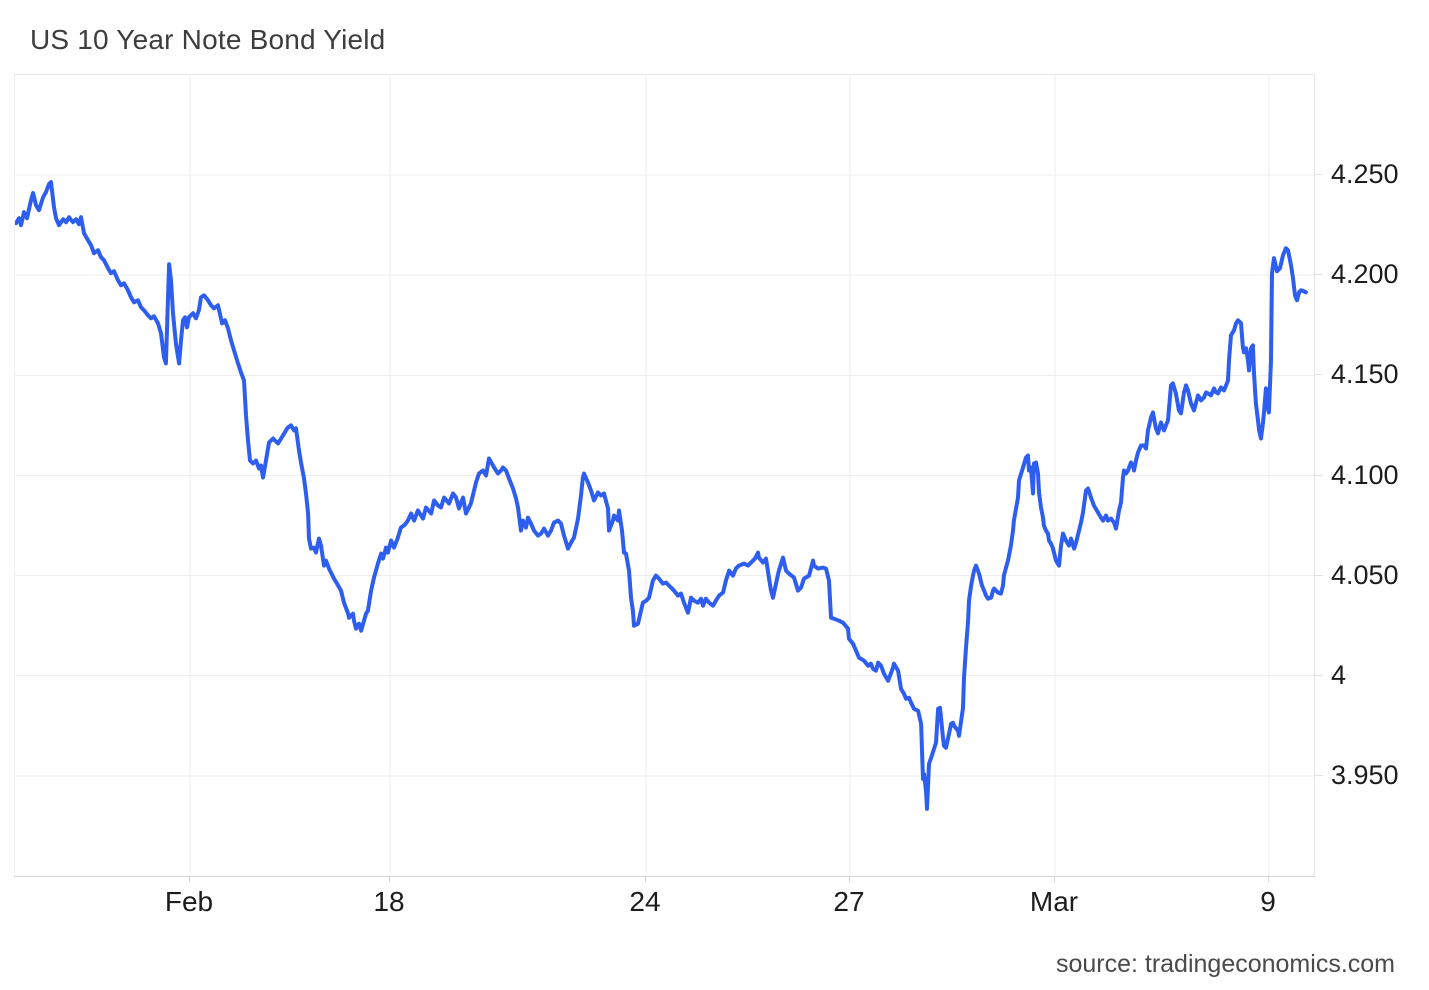  What do you see at coordinates (208, 39) in the screenshot?
I see `chart-title: US 10 Year Note Bond Yield` at bounding box center [208, 39].